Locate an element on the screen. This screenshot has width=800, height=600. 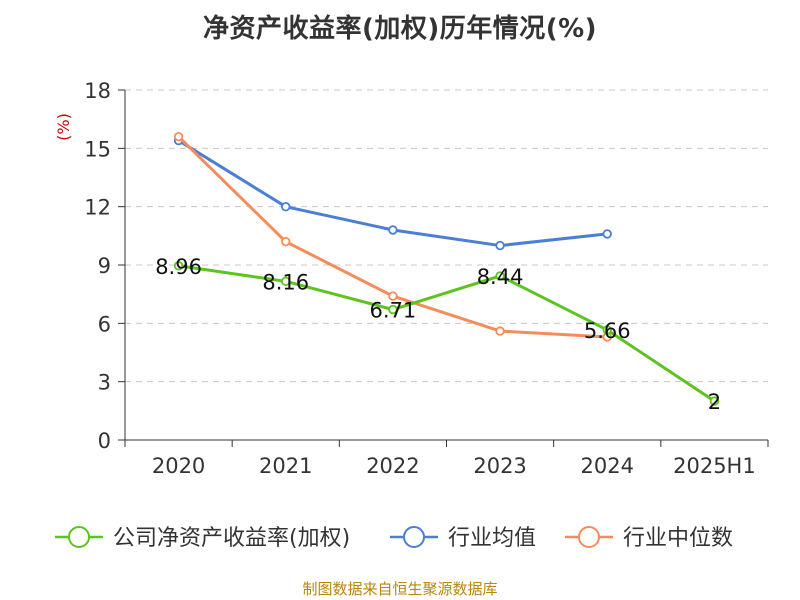
chart-title: 净资产收益率(加权)历年情况(%) is located at coordinates (400, 29).